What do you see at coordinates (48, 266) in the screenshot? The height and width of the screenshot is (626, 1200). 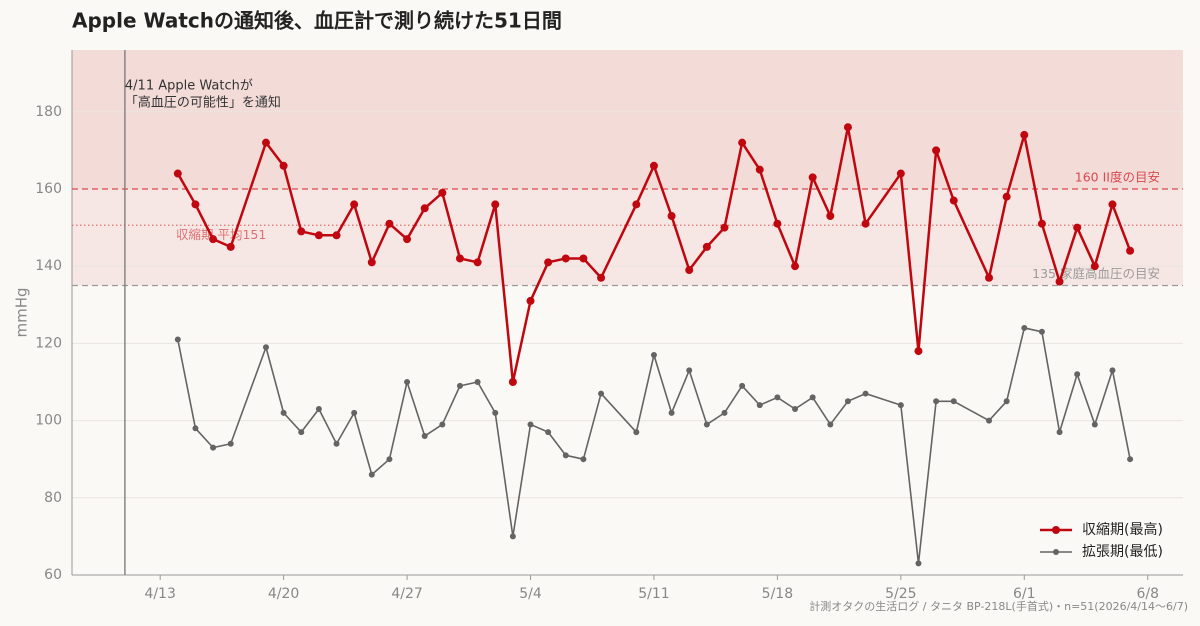 I see `y-tick-label: 140` at bounding box center [48, 266].